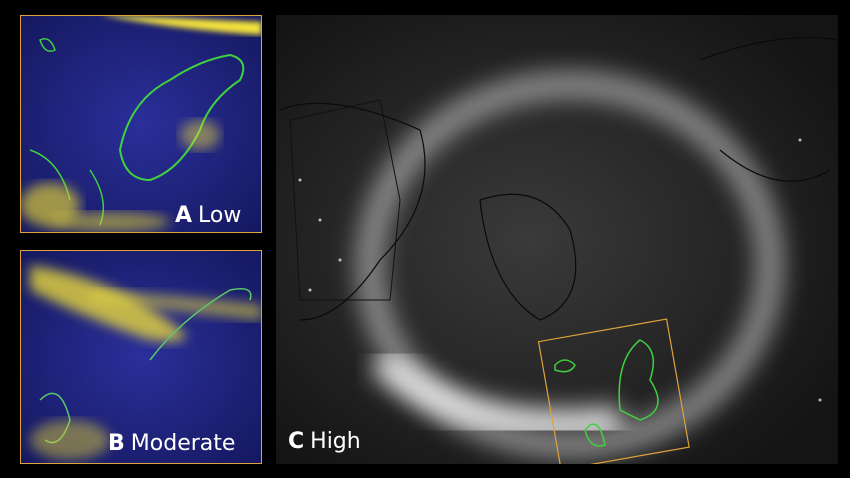 Image resolution: width=850 pixels, height=478 pixels. What do you see at coordinates (183, 443) in the screenshot?
I see `panel-label: Moderate` at bounding box center [183, 443].